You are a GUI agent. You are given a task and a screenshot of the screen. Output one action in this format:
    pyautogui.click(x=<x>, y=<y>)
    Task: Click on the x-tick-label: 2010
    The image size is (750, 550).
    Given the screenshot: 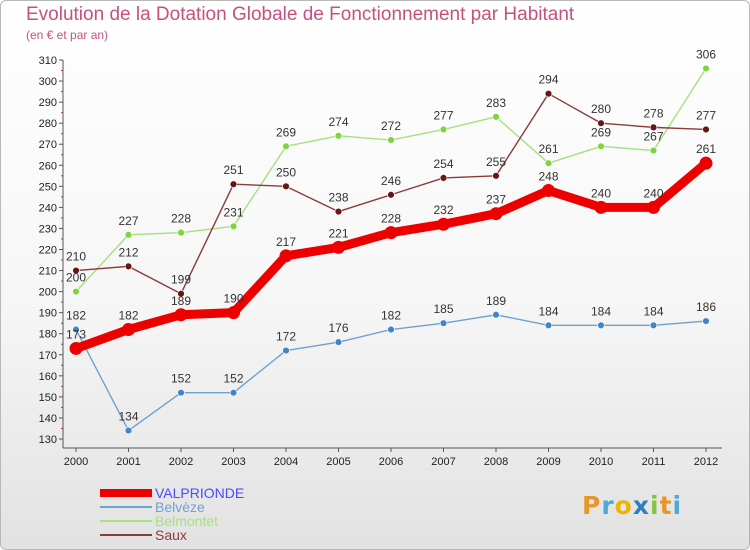 What is the action you would take?
    pyautogui.click(x=601, y=462)
    